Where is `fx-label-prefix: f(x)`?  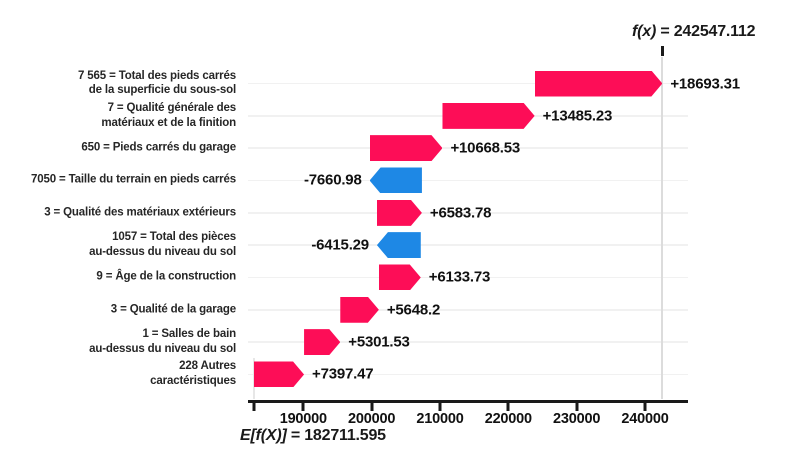 fx-label-prefix: f(x) is located at coordinates (644, 31).